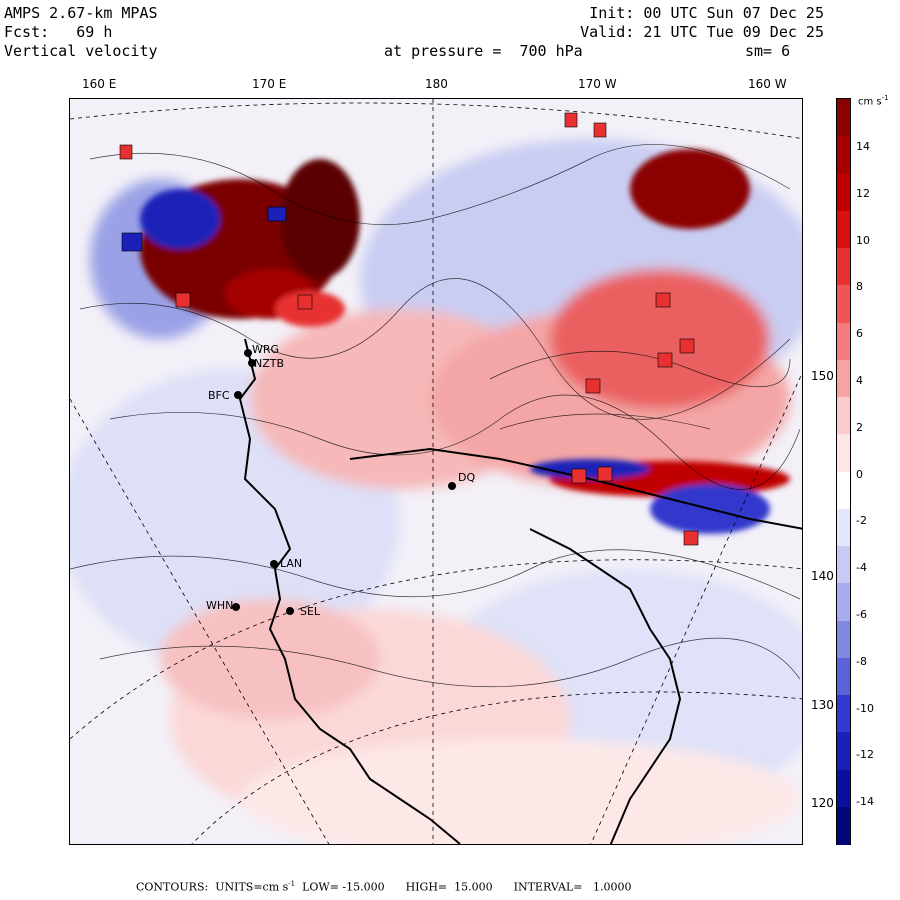 The width and height of the screenshot is (900, 900). I want to click on colorbar, so click(843, 471).